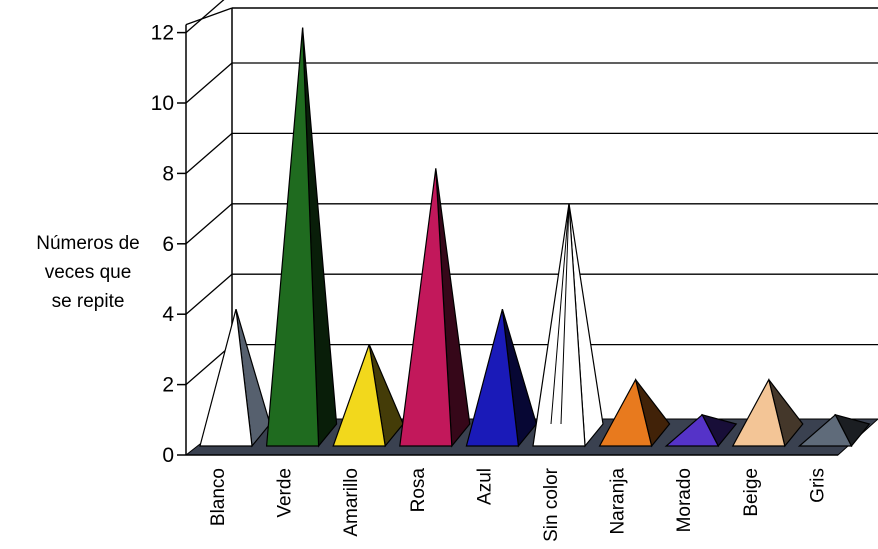 This screenshot has width=878, height=549. I want to click on pyramid-beige, so click(767, 412).